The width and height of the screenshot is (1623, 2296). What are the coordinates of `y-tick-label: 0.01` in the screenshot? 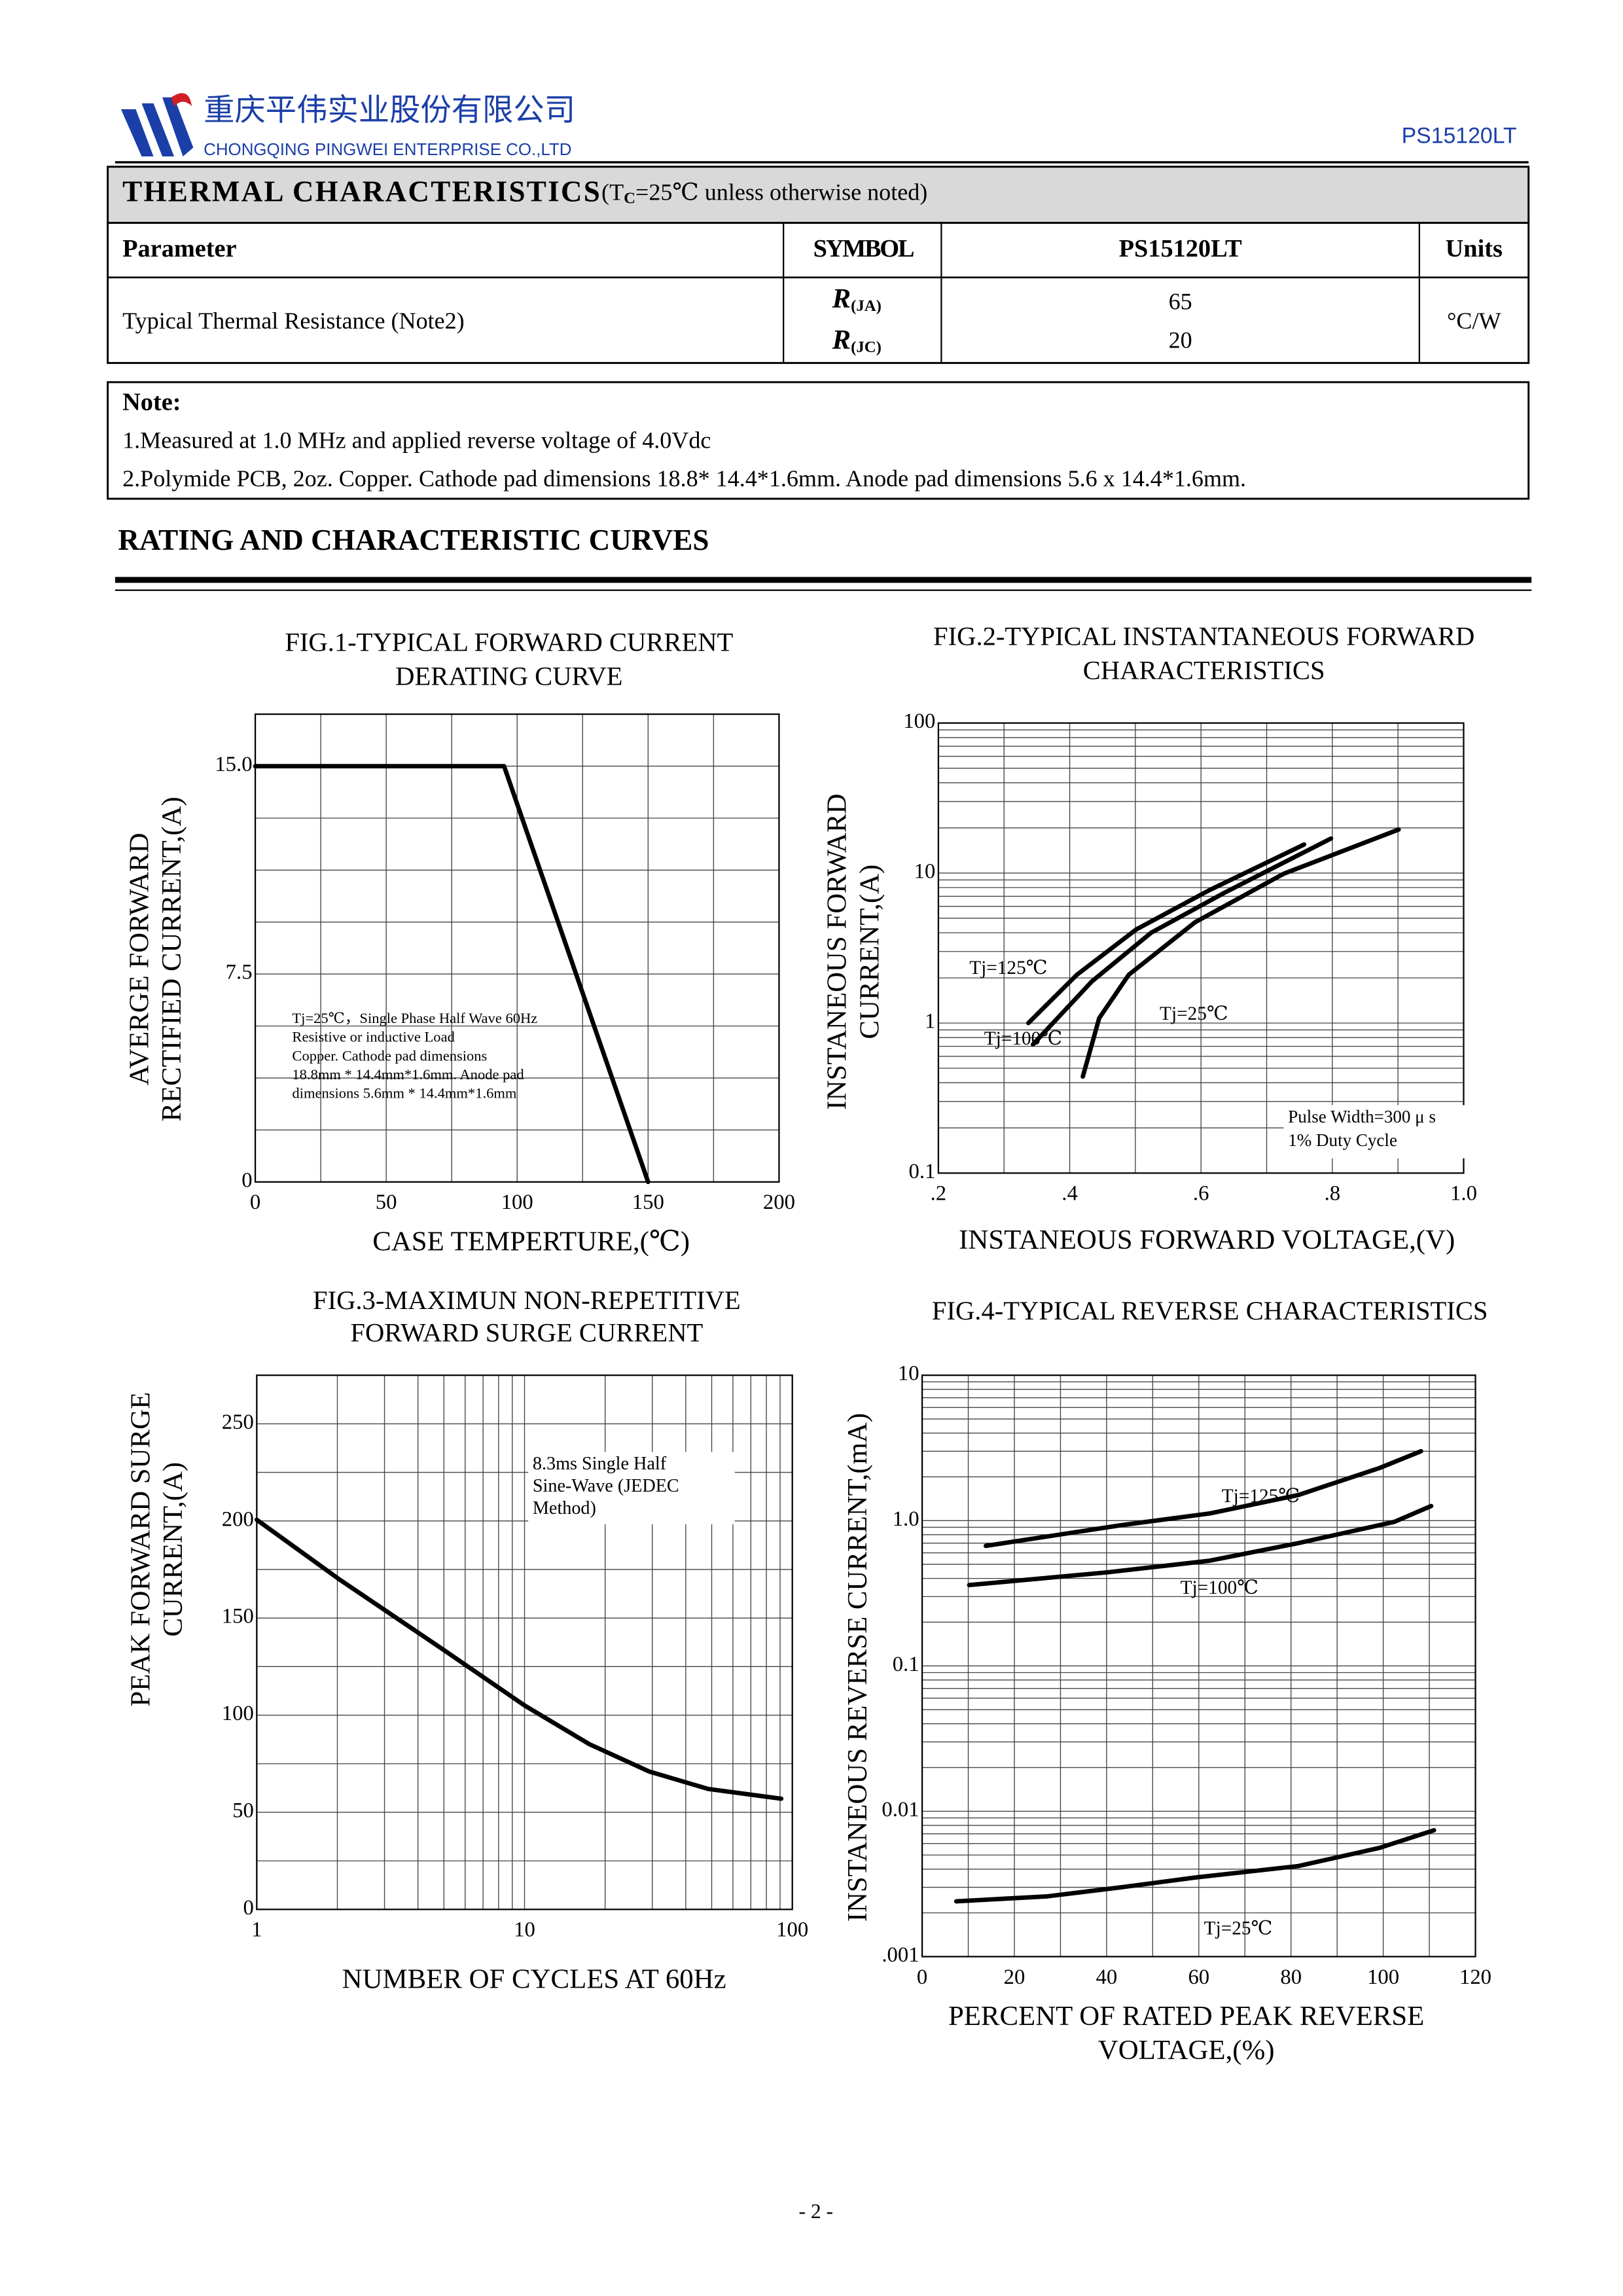 It's located at (901, 1809).